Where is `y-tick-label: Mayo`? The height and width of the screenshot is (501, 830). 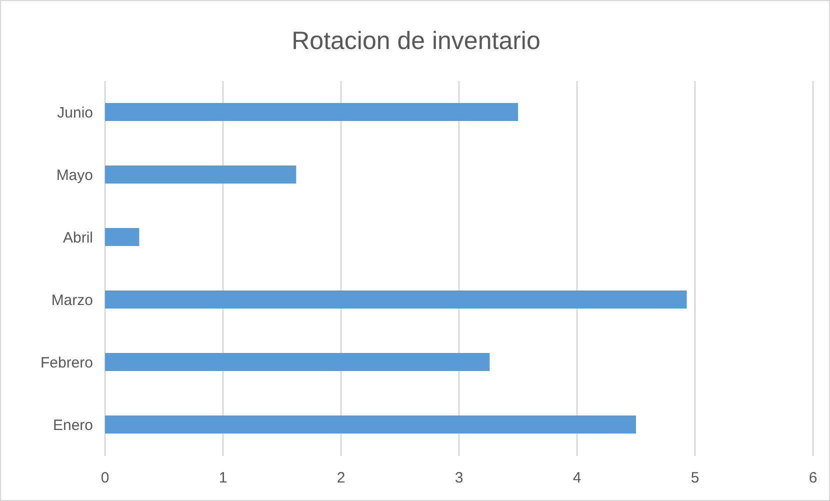 y-tick-label: Mayo is located at coordinates (74, 175).